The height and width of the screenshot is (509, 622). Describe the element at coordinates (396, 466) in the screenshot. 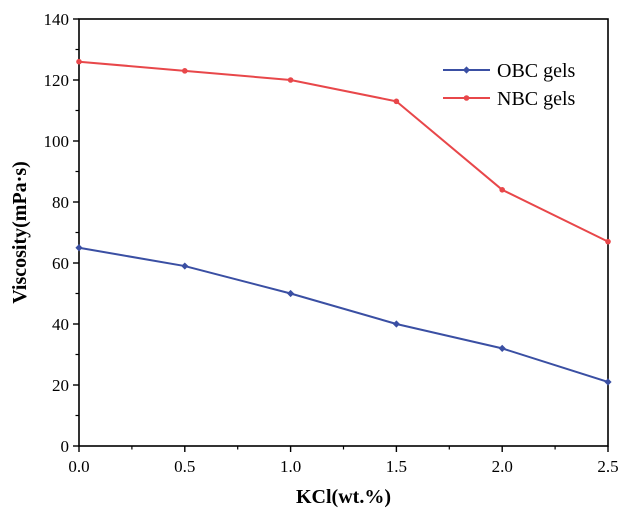

I see `x-tick-label: 1.5` at that location.